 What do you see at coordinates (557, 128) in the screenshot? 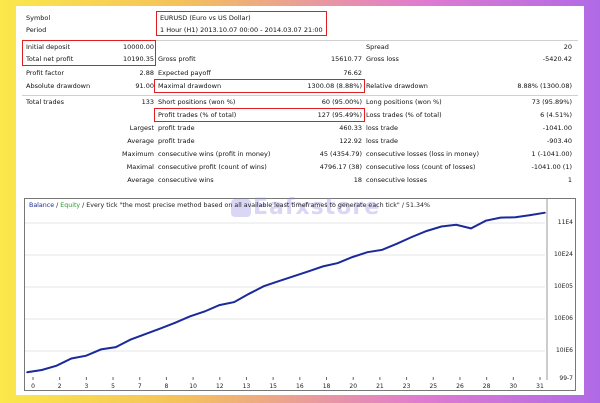
I see `largest-loss-value: -1041.00` at bounding box center [557, 128].